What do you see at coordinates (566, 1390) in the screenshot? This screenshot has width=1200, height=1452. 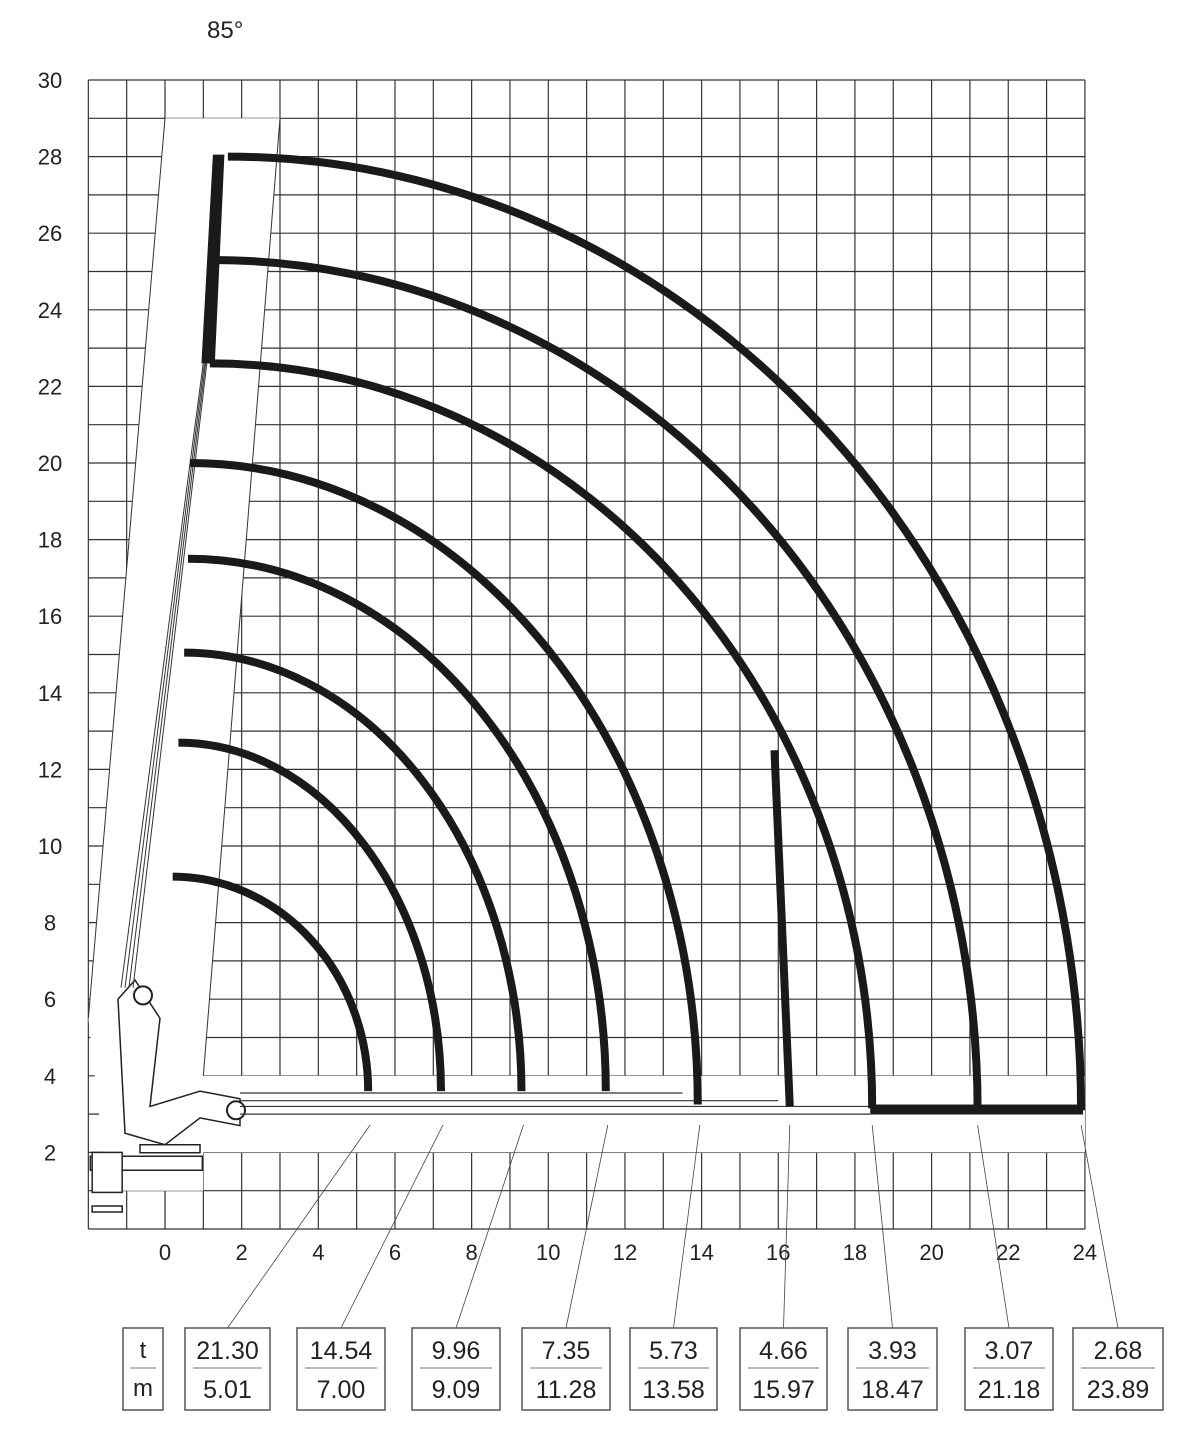 I see `radius-value: 11.28` at bounding box center [566, 1390].